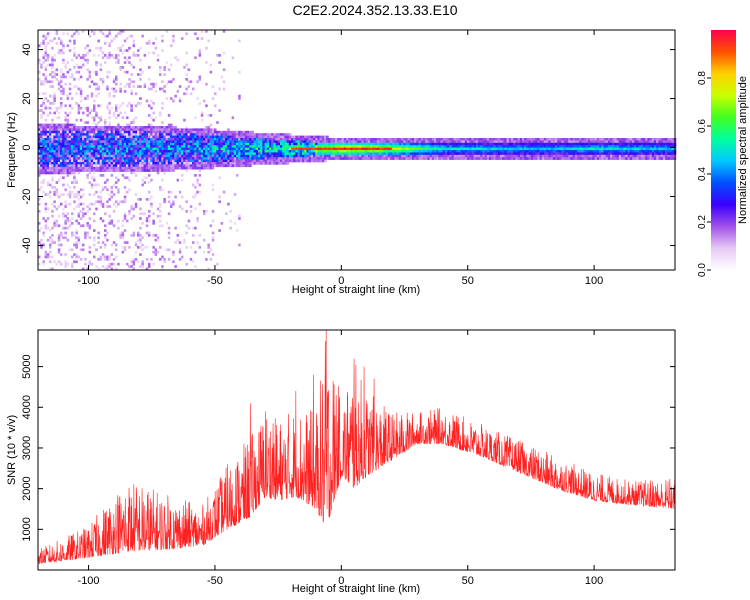 This screenshot has height=600, width=750. I want to click on colorbar-tick-label: 0.0, so click(702, 270).